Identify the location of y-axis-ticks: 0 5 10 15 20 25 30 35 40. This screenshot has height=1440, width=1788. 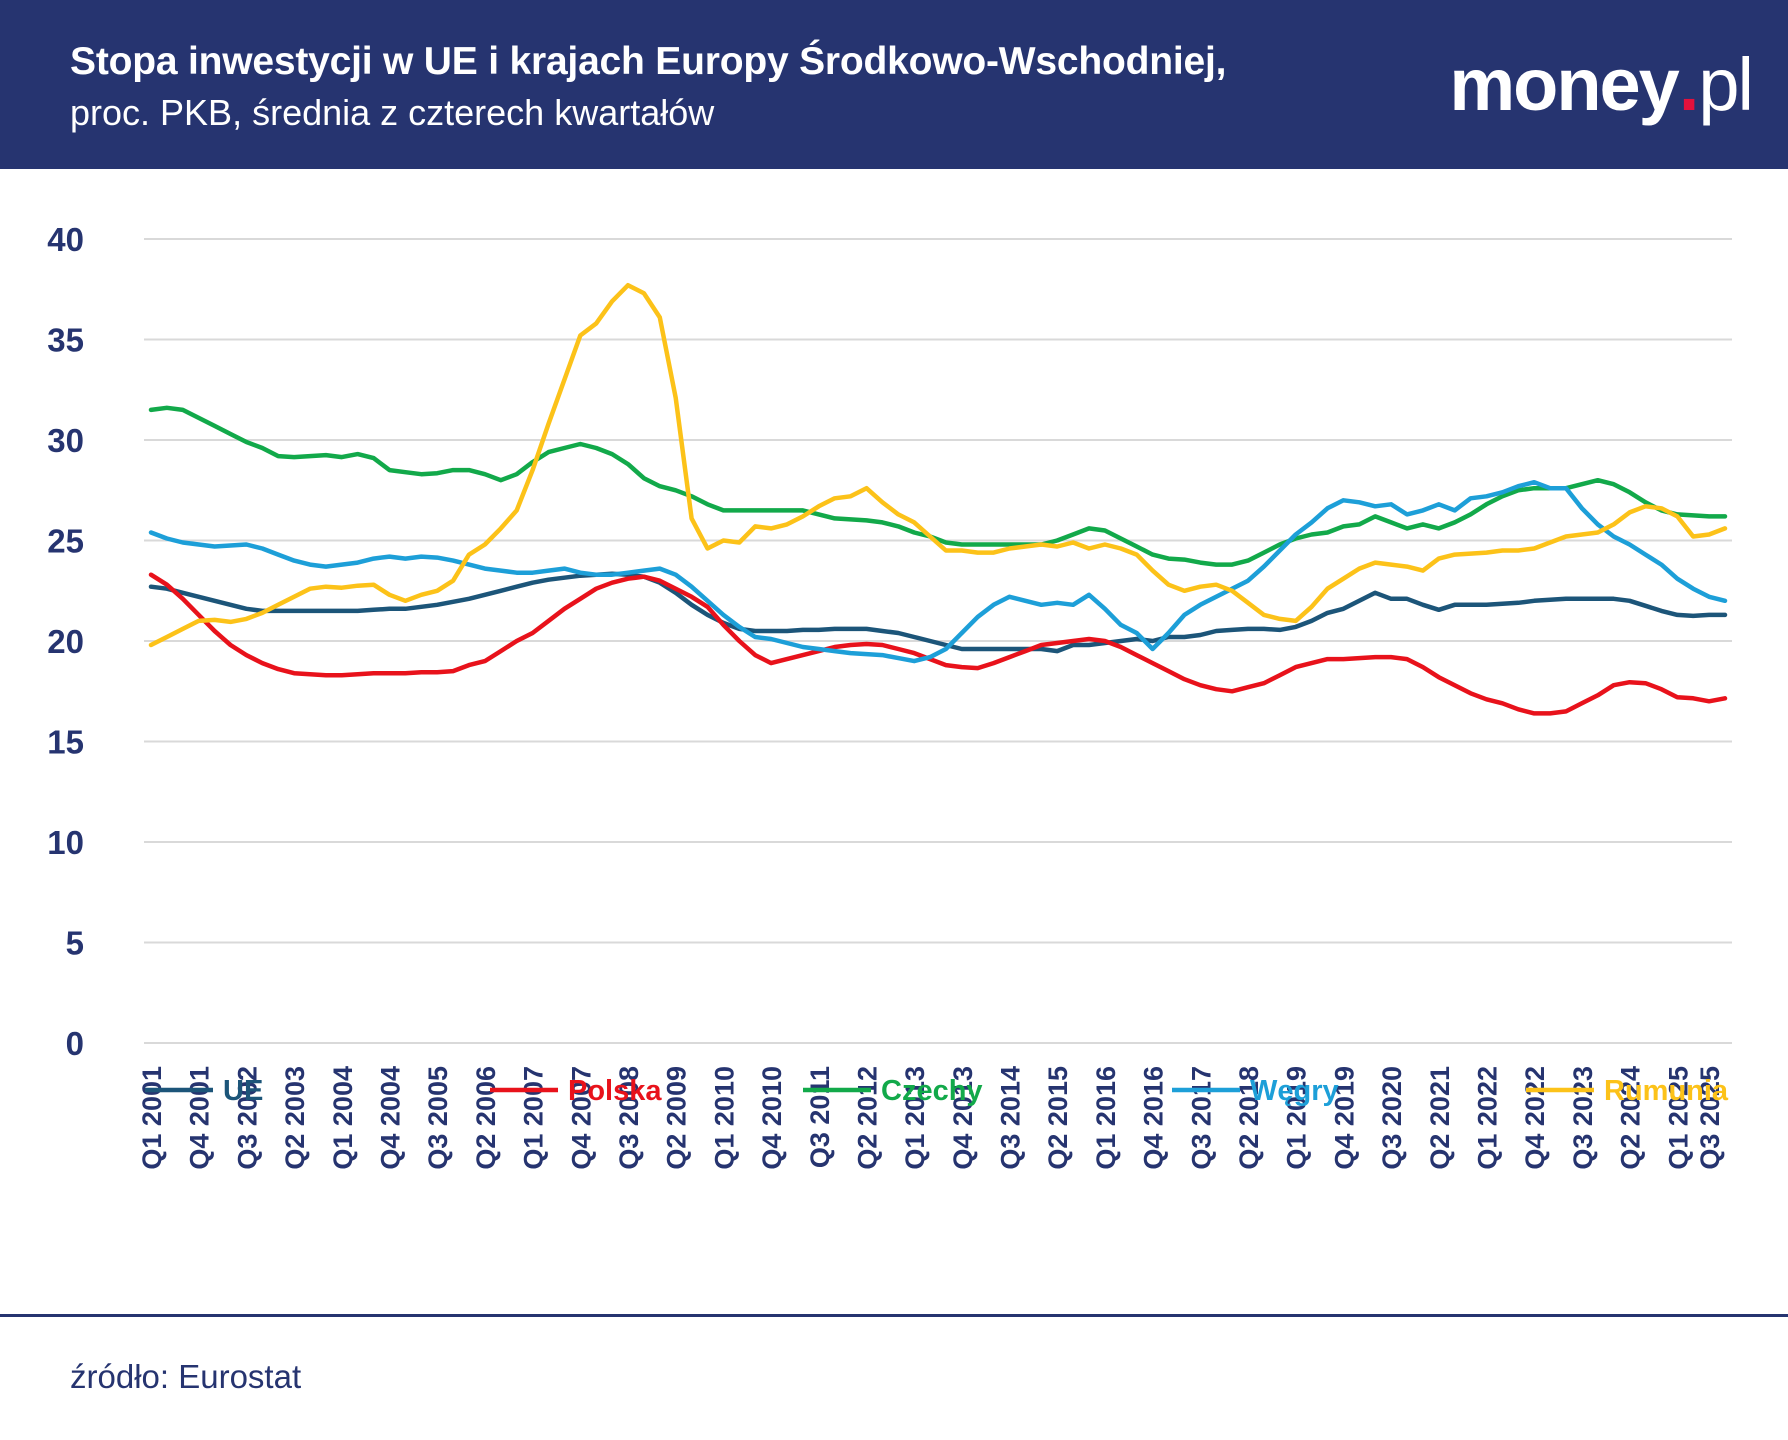
(65, 641).